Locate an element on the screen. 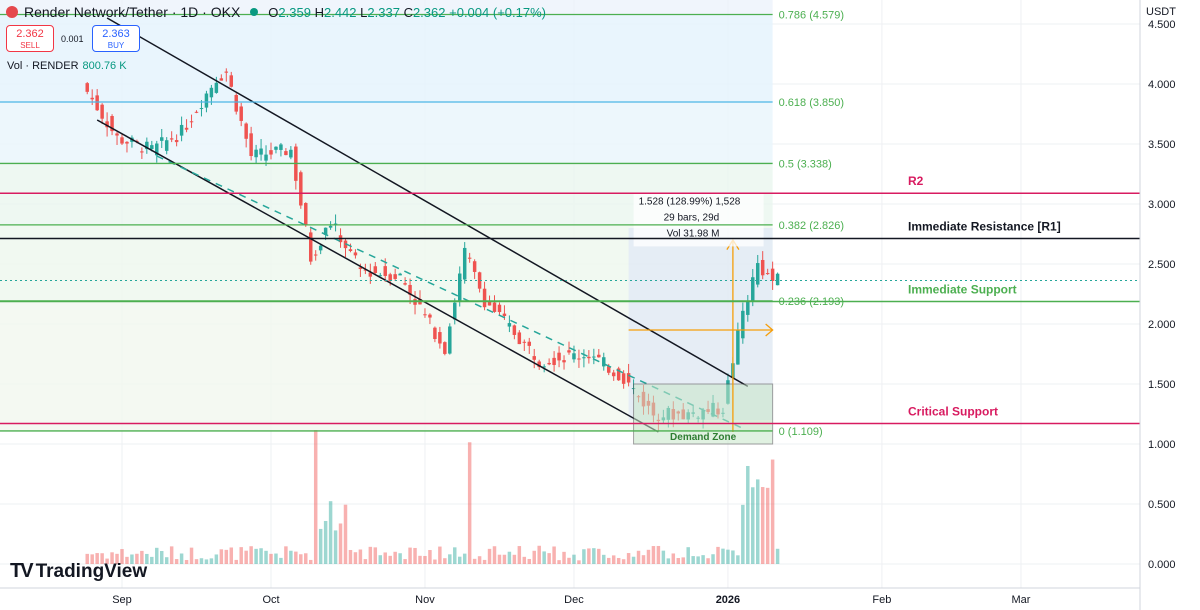 This screenshot has width=1200, height=610. sell-button: 2.362 SELL is located at coordinates (30, 38).